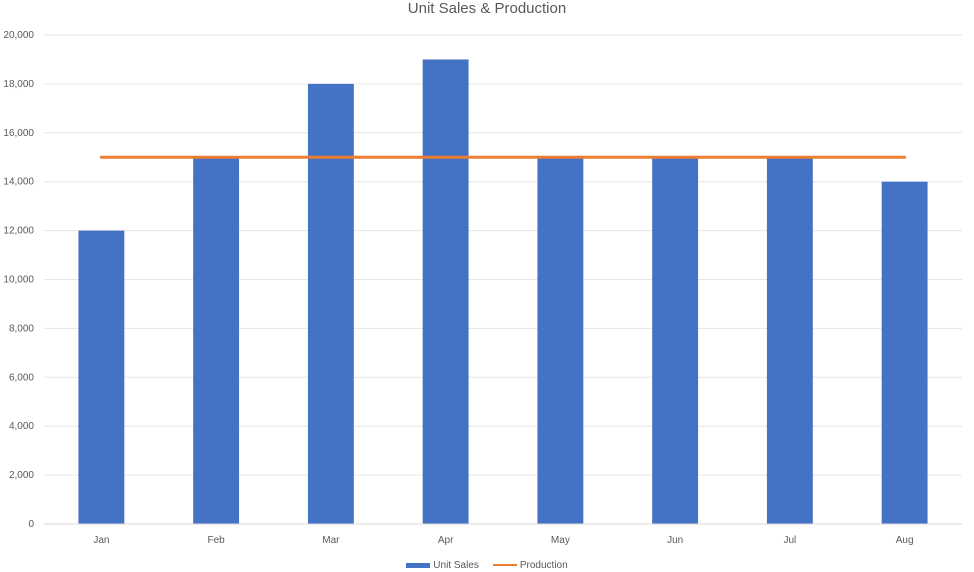  I want to click on legend-label-production: Production, so click(543, 565).